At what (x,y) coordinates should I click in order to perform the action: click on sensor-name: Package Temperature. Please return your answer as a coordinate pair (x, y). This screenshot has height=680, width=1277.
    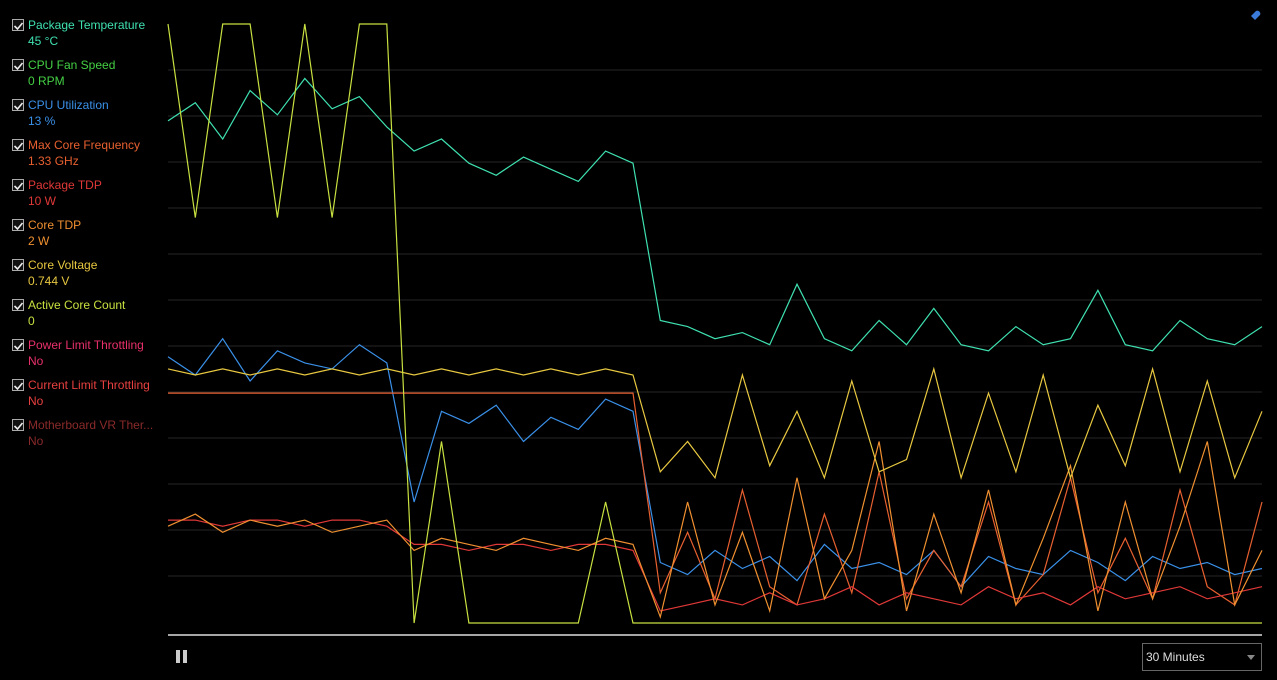
    Looking at the image, I should click on (87, 25).